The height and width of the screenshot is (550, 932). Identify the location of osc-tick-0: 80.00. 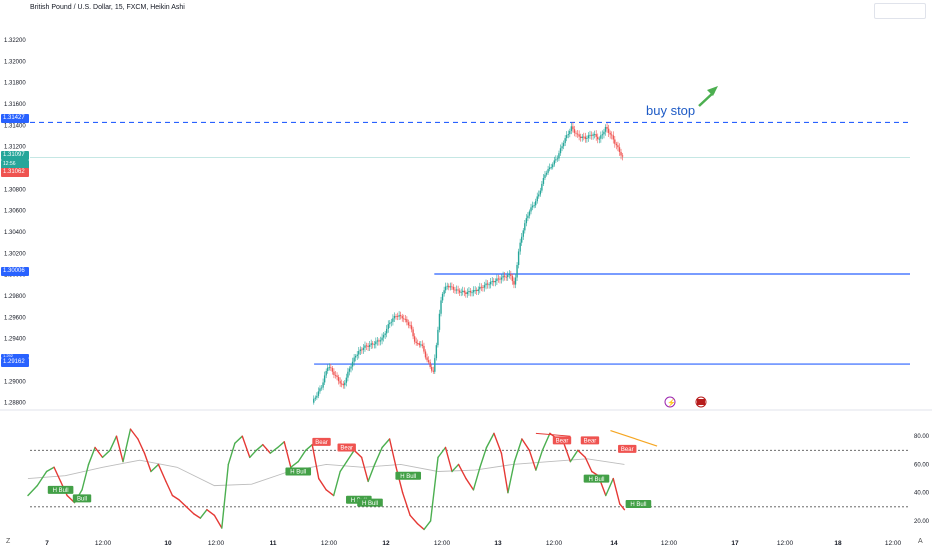
(922, 437).